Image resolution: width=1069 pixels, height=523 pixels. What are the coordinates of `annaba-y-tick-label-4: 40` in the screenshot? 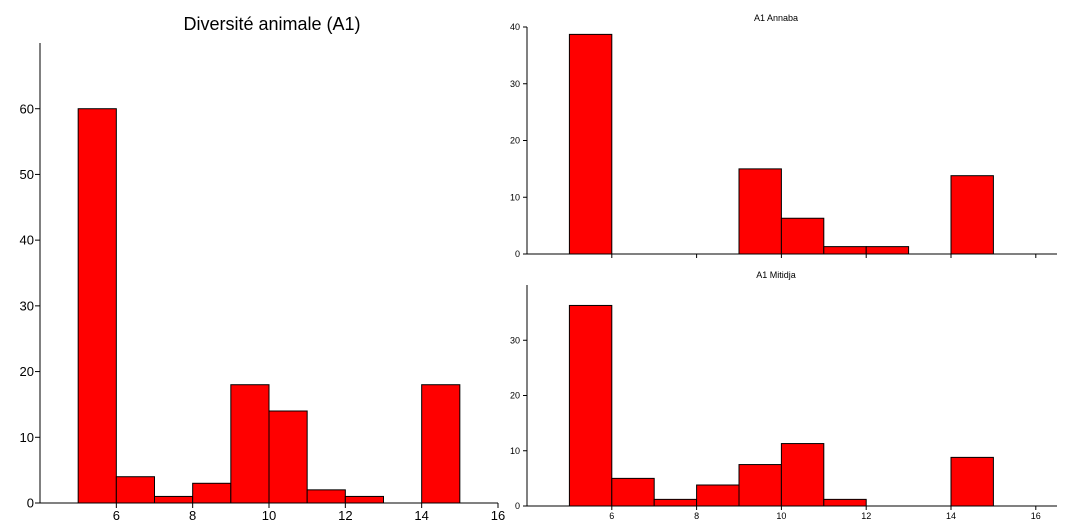 It's located at (515, 27).